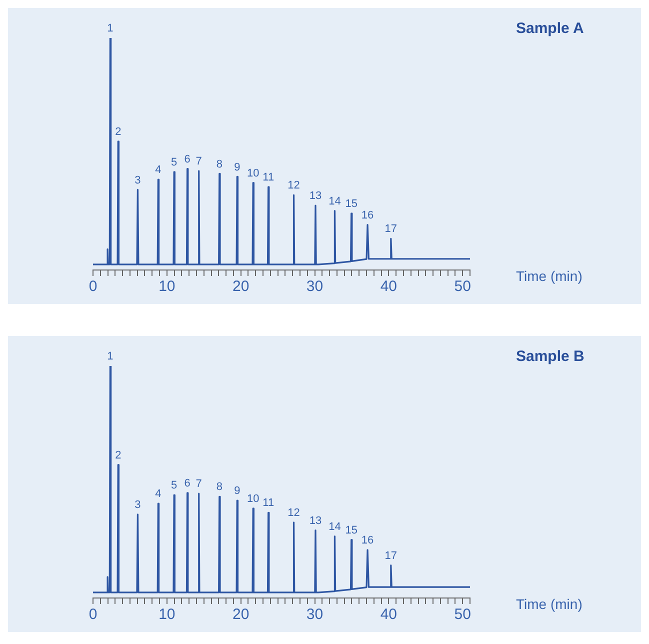 The height and width of the screenshot is (644, 649). Describe the element at coordinates (550, 356) in the screenshot. I see `text: Sample B` at that location.